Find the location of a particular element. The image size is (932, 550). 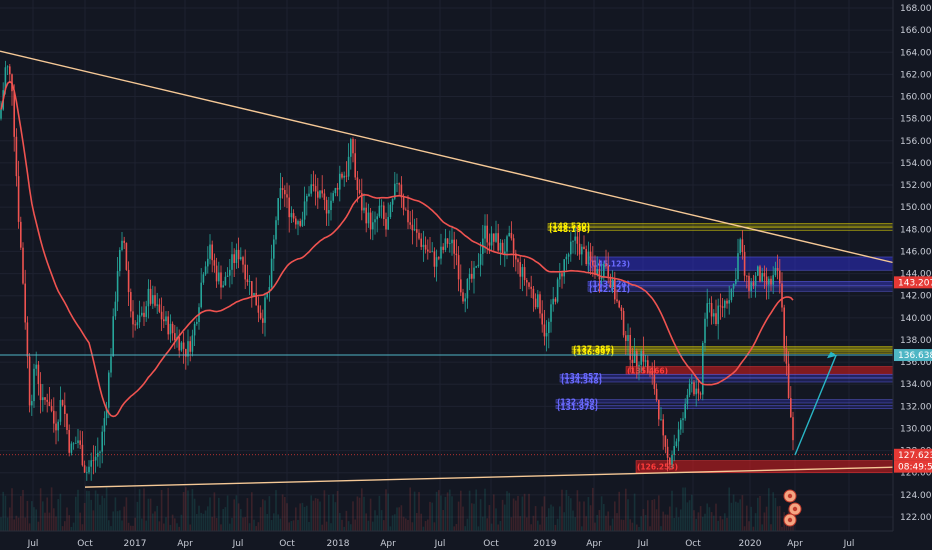

y-tick-label: 144.000 is located at coordinates (916, 275).